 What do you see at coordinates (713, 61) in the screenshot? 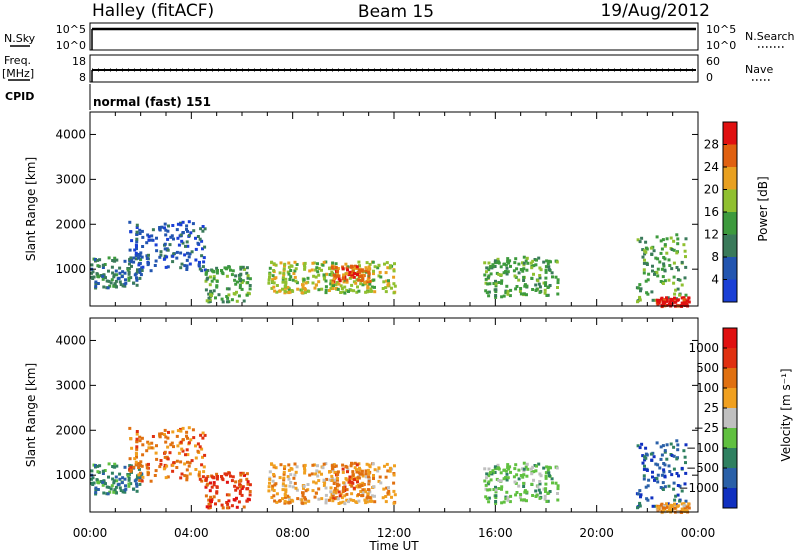
I see `nave-top: 60` at bounding box center [713, 61].